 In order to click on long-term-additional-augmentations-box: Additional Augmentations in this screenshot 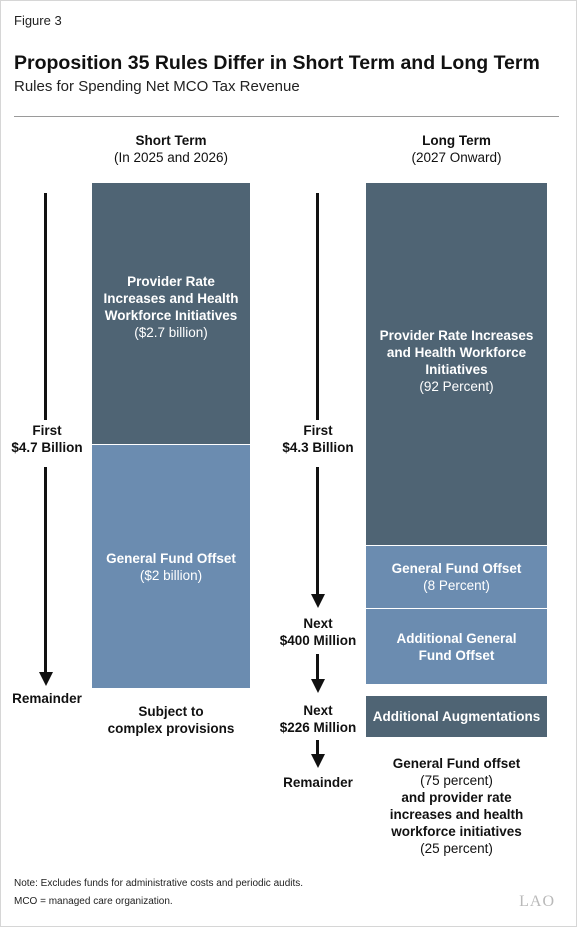, I will do `click(456, 716)`.